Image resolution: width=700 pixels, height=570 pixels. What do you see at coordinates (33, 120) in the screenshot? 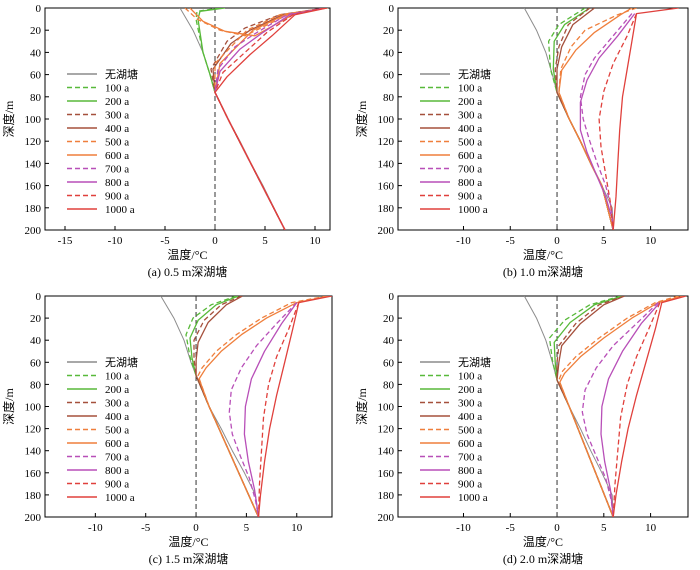
I see `y-tick-label: 100` at bounding box center [33, 120].